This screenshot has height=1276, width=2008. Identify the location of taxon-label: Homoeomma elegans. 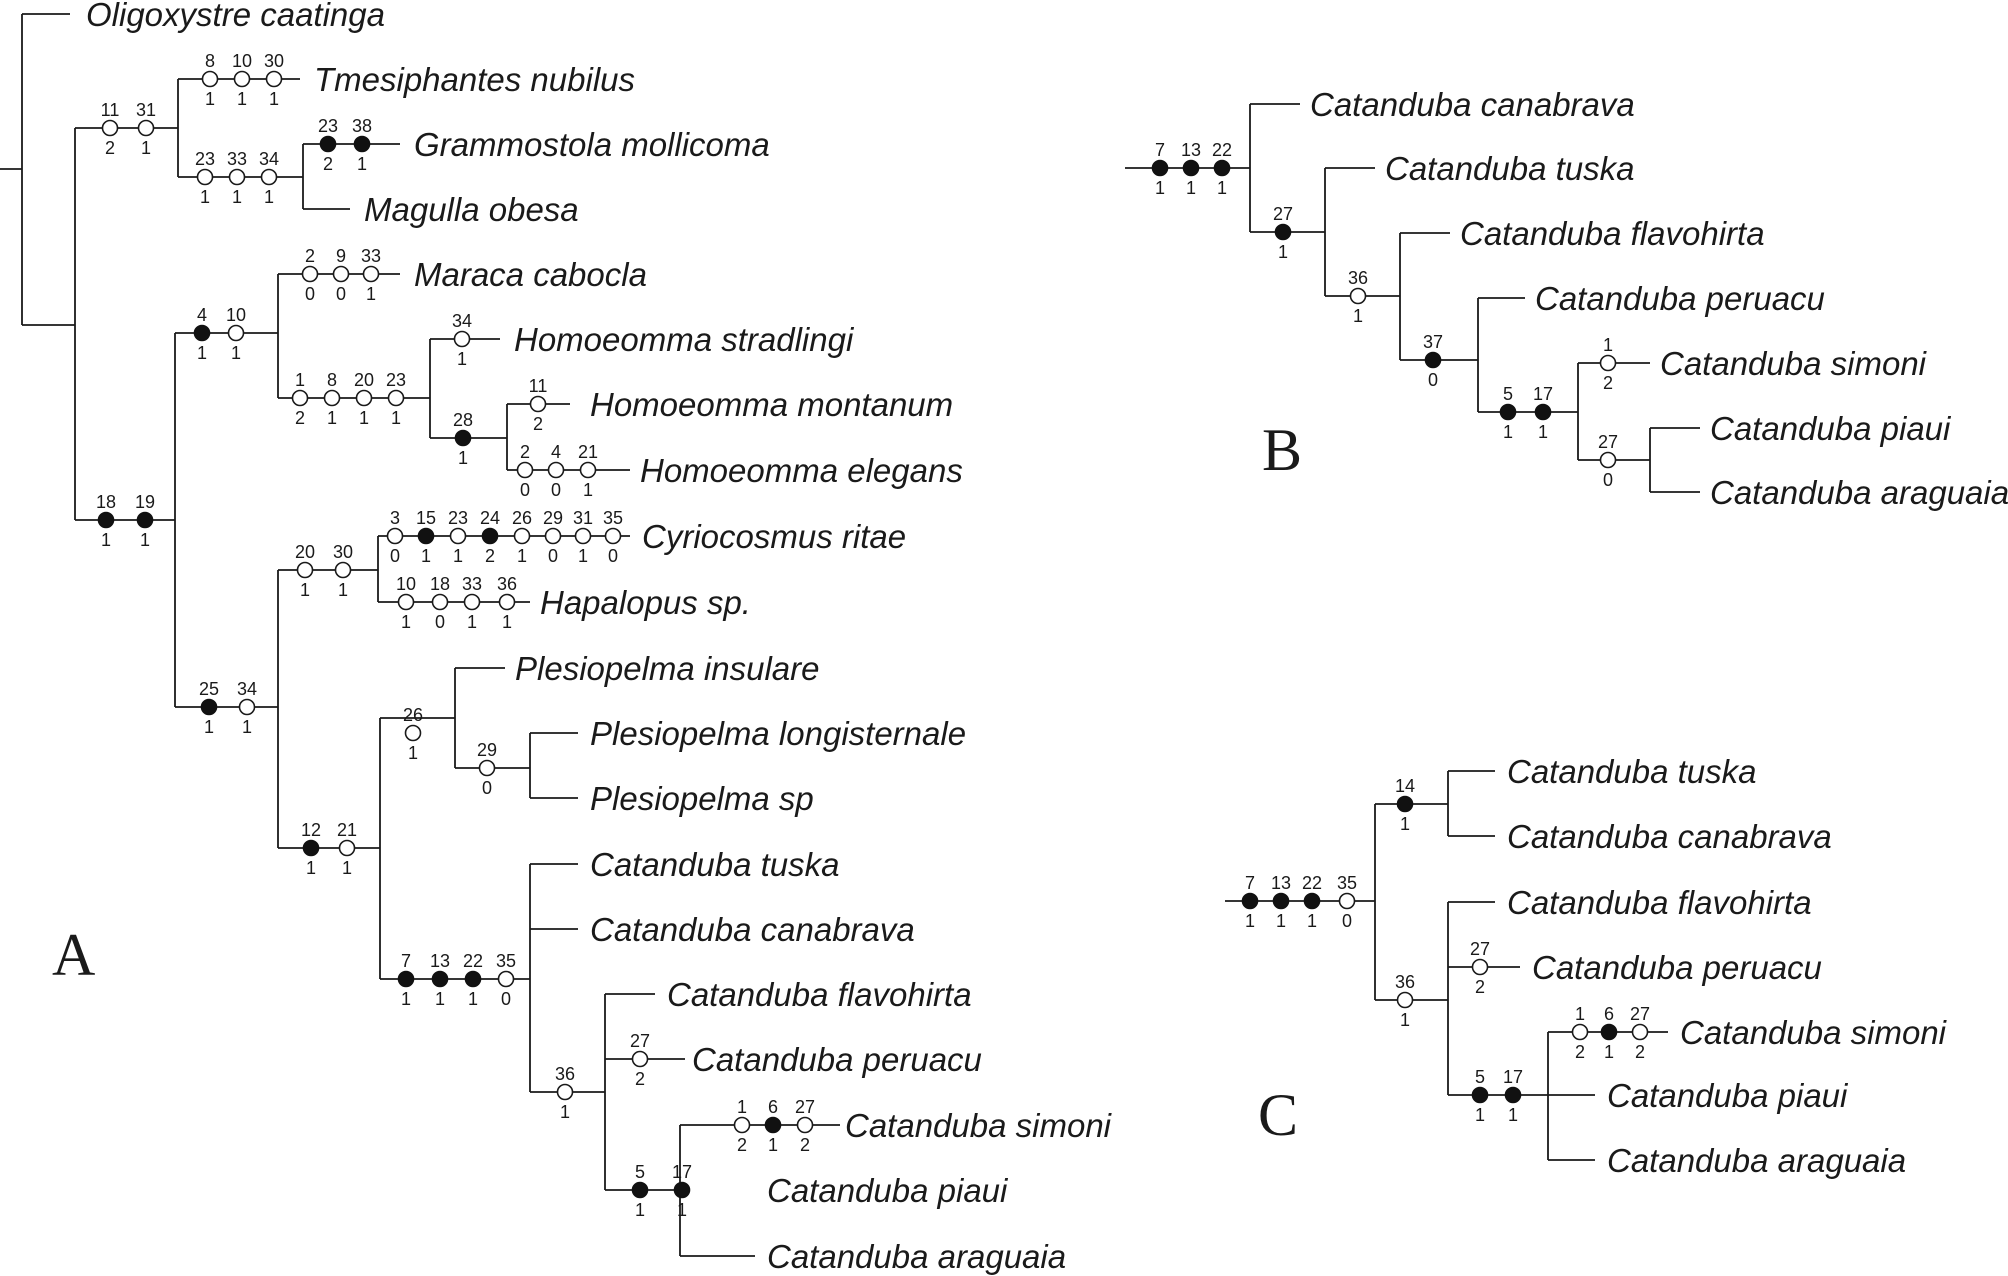
(801, 470).